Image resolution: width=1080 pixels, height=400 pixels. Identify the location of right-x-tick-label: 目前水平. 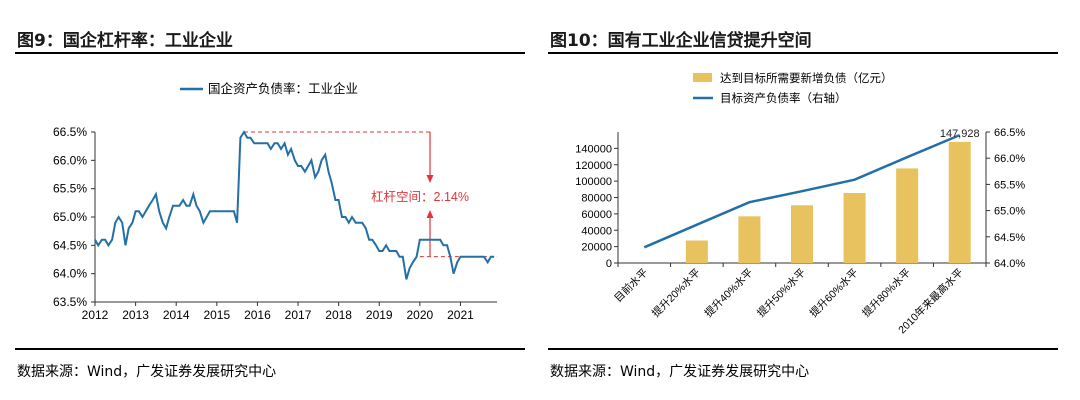
(631, 285).